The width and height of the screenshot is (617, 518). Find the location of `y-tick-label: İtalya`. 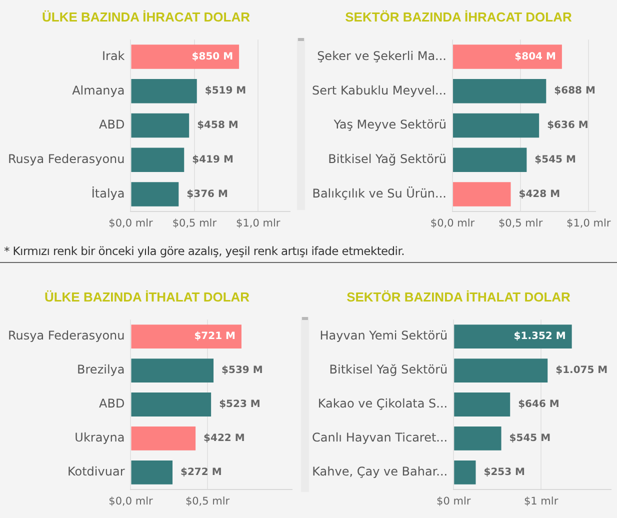

y-tick-label: İtalya is located at coordinates (108, 193).